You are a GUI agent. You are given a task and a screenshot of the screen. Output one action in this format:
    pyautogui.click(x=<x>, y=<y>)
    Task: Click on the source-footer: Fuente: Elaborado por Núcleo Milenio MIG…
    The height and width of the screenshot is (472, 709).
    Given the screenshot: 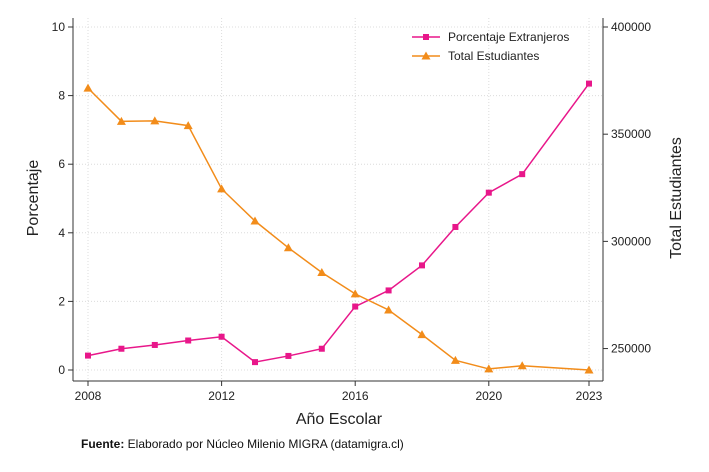 What is the action you would take?
    pyautogui.click(x=242, y=444)
    